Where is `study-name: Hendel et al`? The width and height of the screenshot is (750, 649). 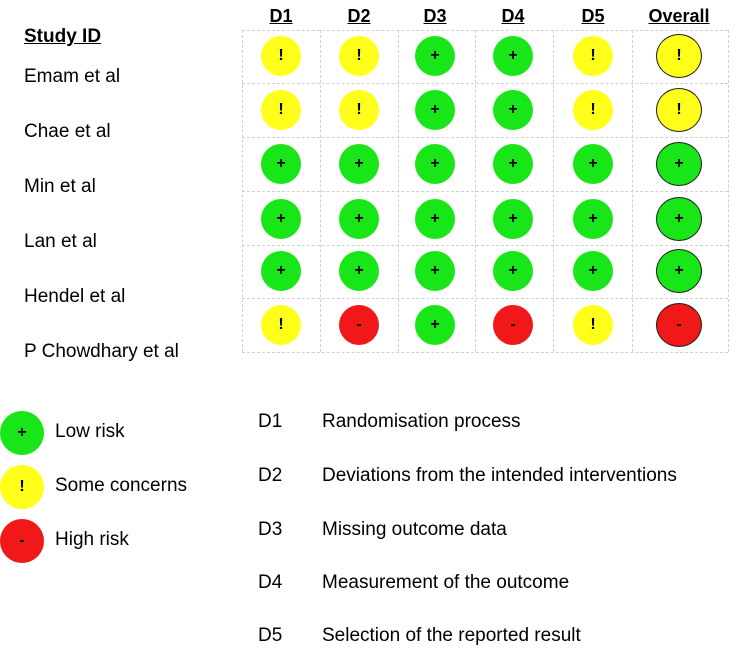 study-name: Hendel et al is located at coordinates (75, 296).